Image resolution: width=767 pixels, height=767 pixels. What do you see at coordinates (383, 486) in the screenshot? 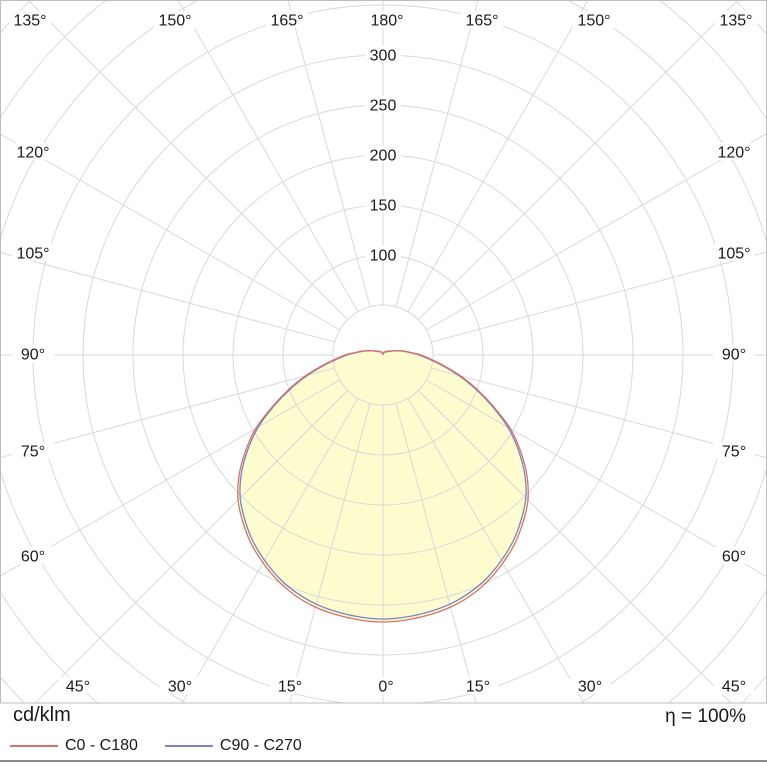
I see `curve-c0-c180` at bounding box center [383, 486].